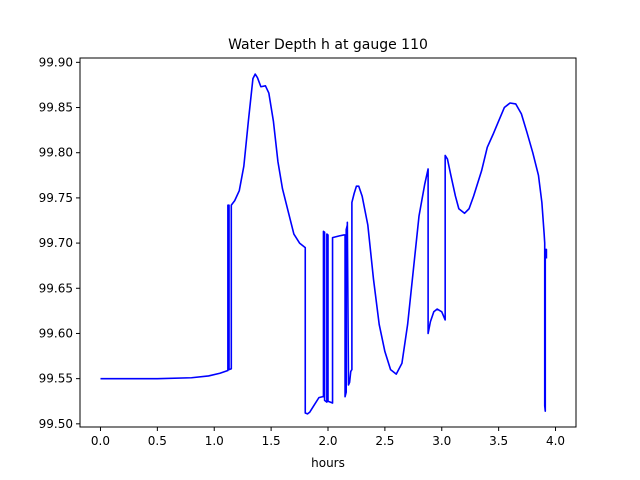 The height and width of the screenshot is (480, 640). I want to click on x-tick-label: 2.5, so click(384, 441).